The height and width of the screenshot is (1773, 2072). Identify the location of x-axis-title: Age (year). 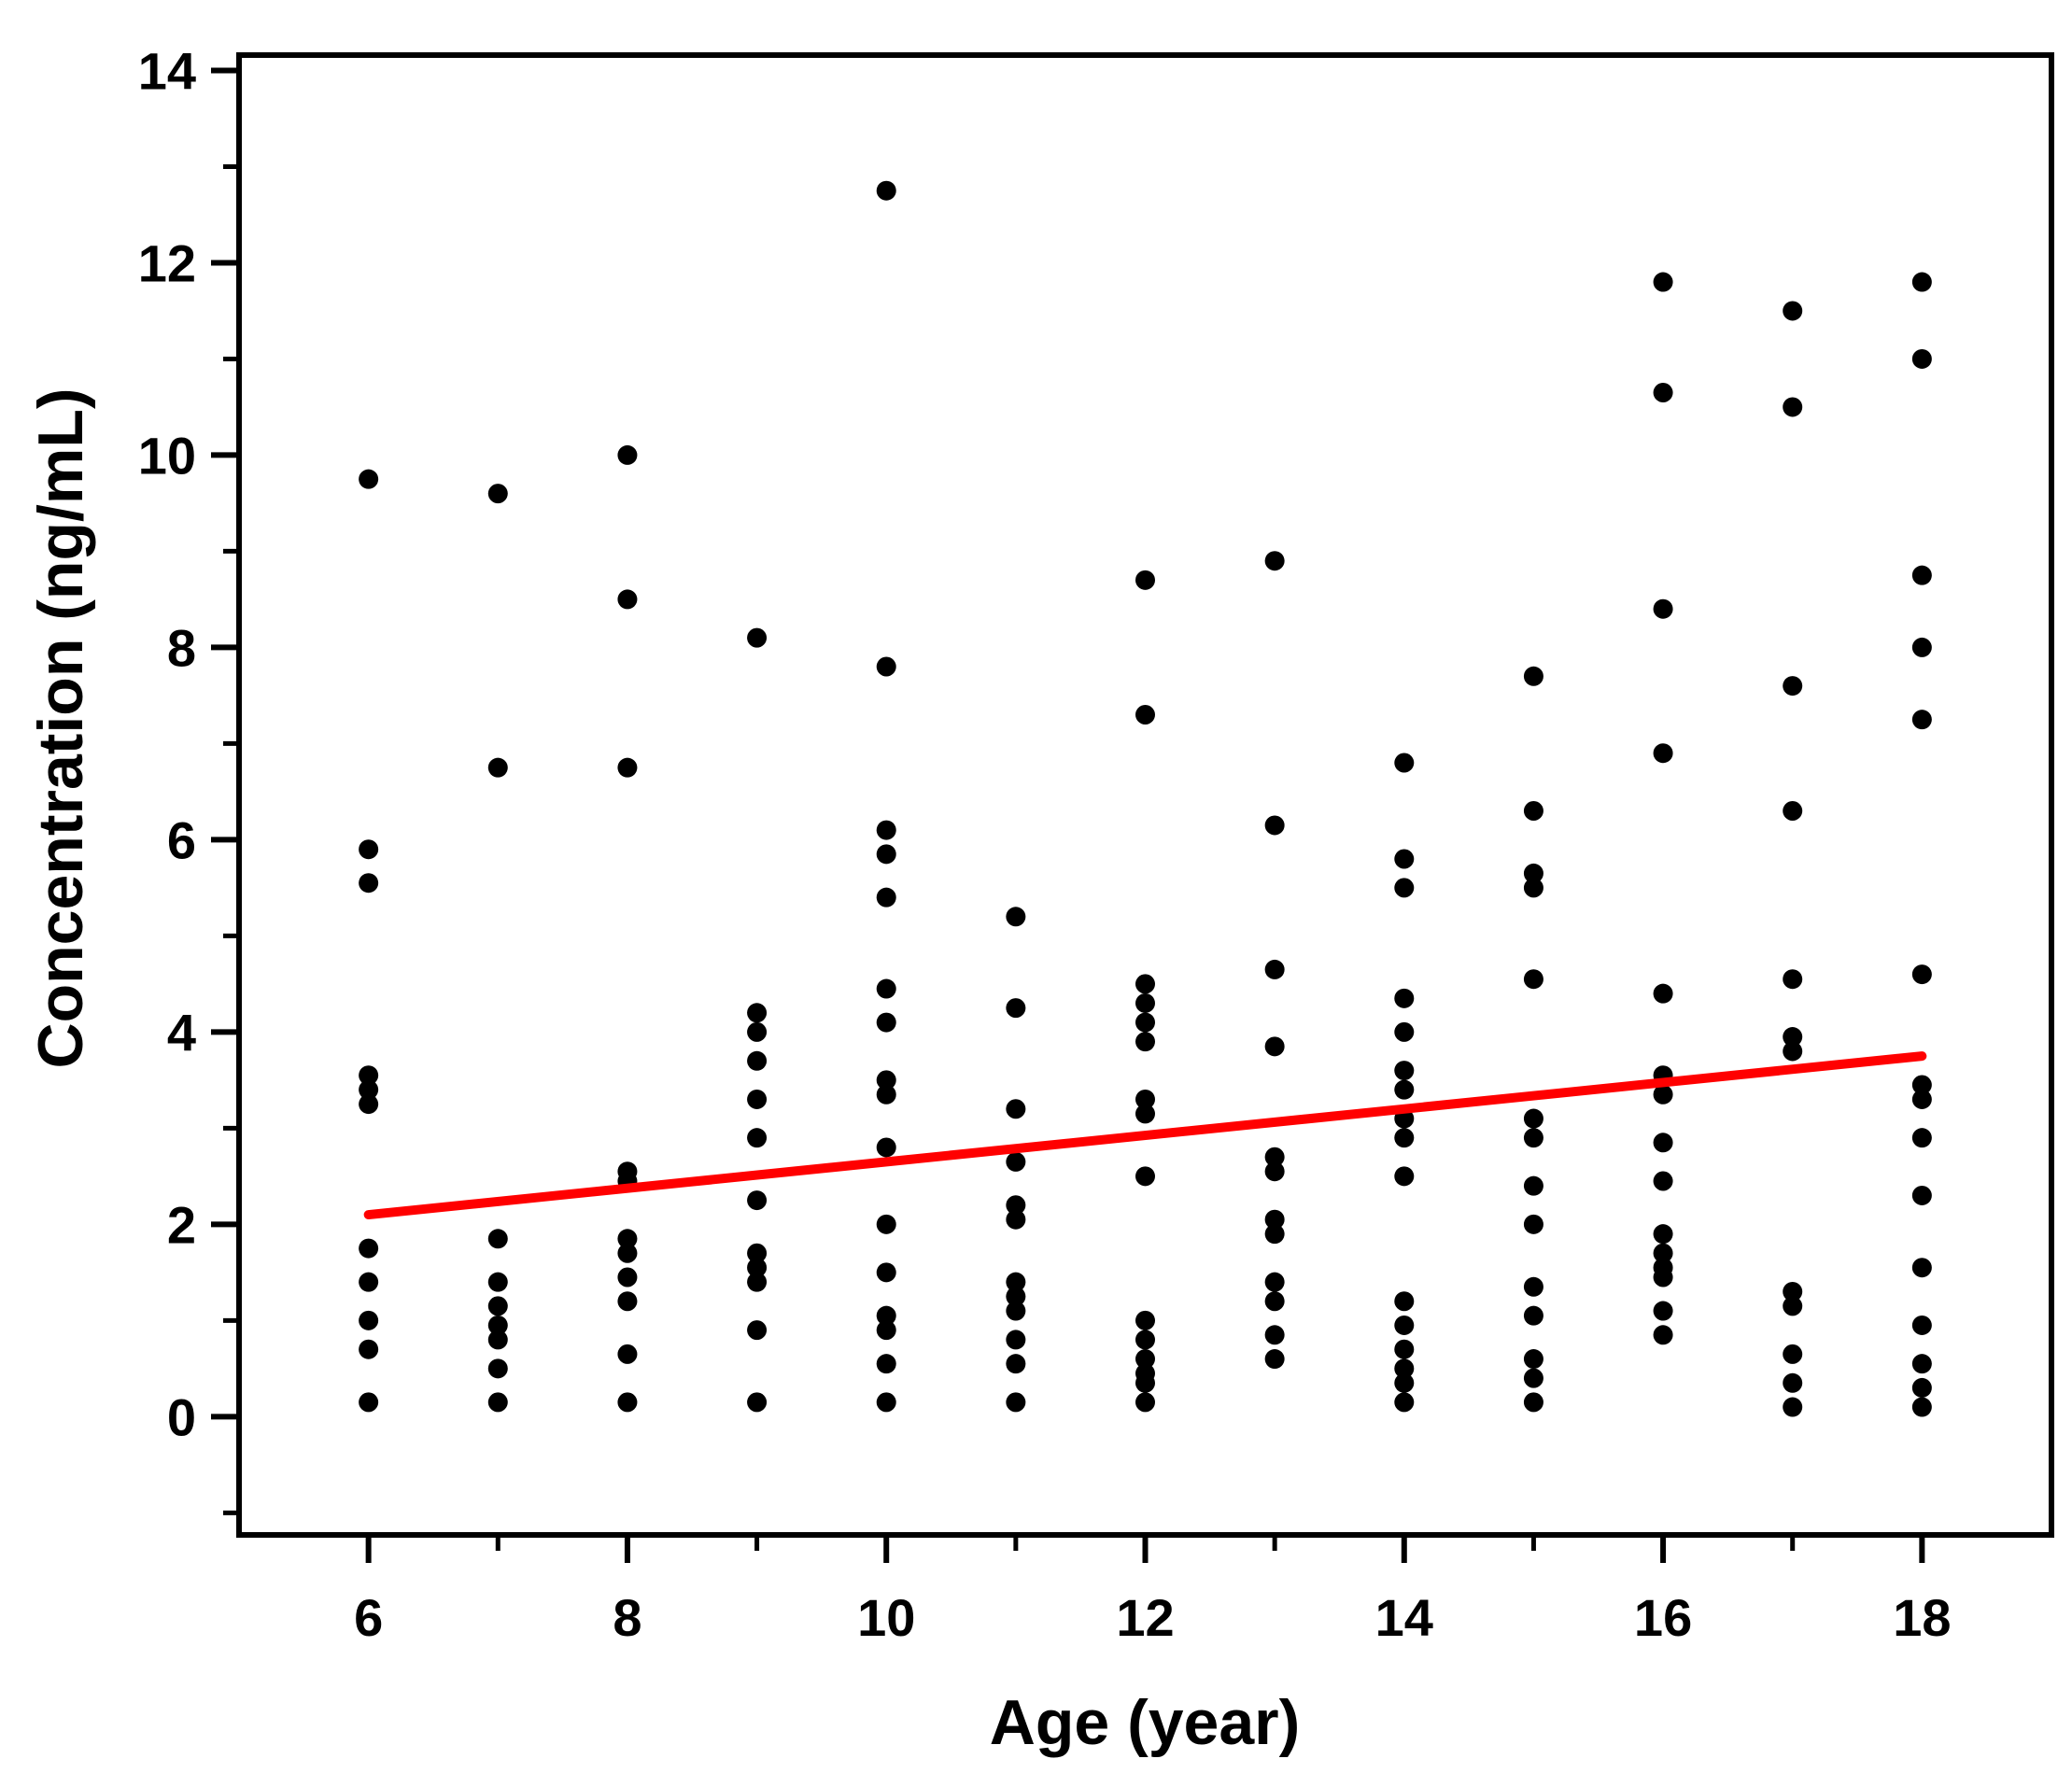
(1146, 1722).